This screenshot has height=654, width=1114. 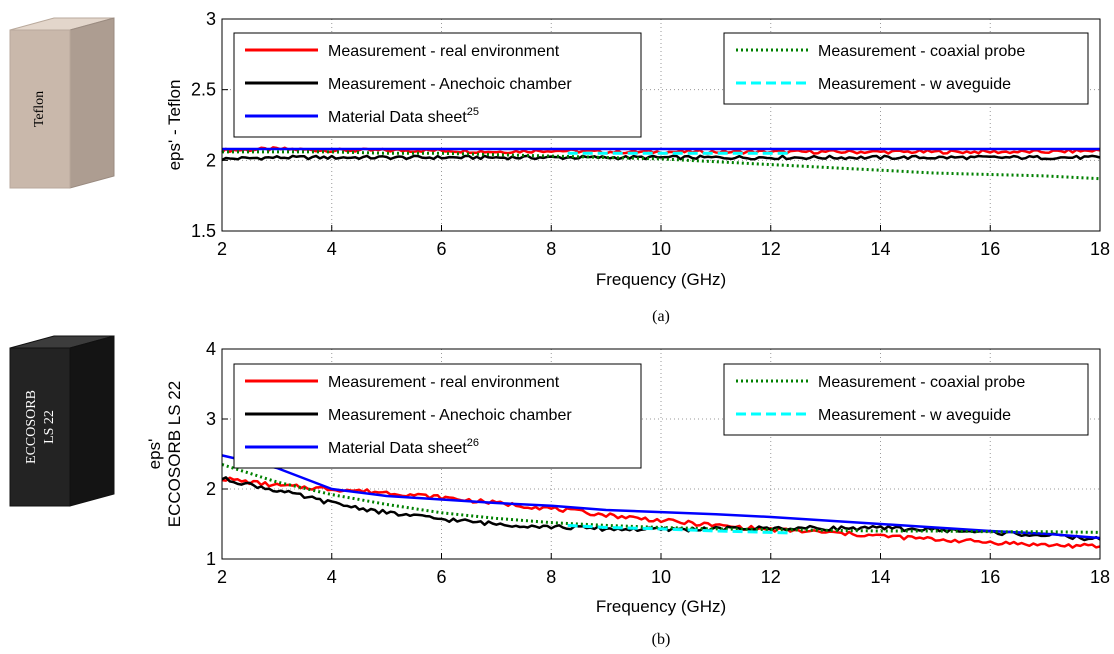 I want to click on series-lines-b, so click(x=661, y=501).